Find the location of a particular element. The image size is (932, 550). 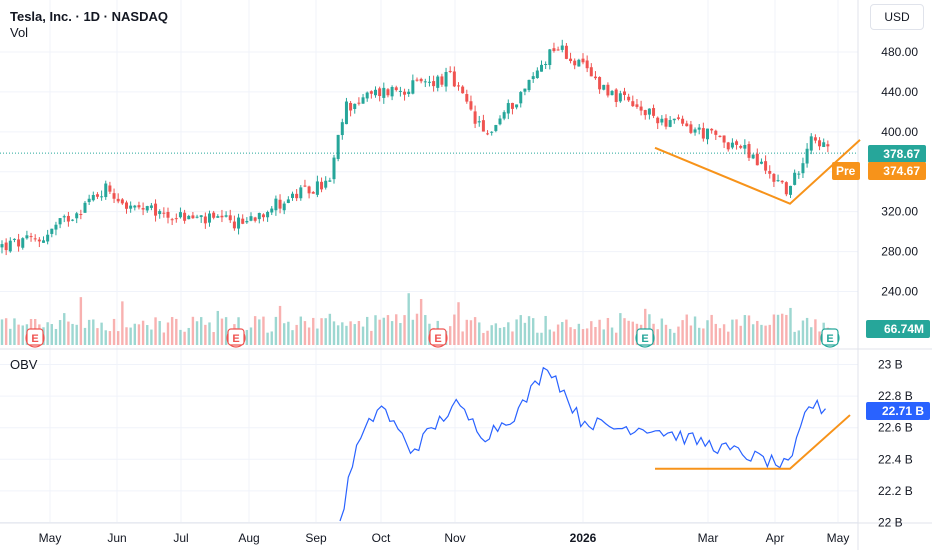

time-axis-tick: Aug is located at coordinates (248, 538).